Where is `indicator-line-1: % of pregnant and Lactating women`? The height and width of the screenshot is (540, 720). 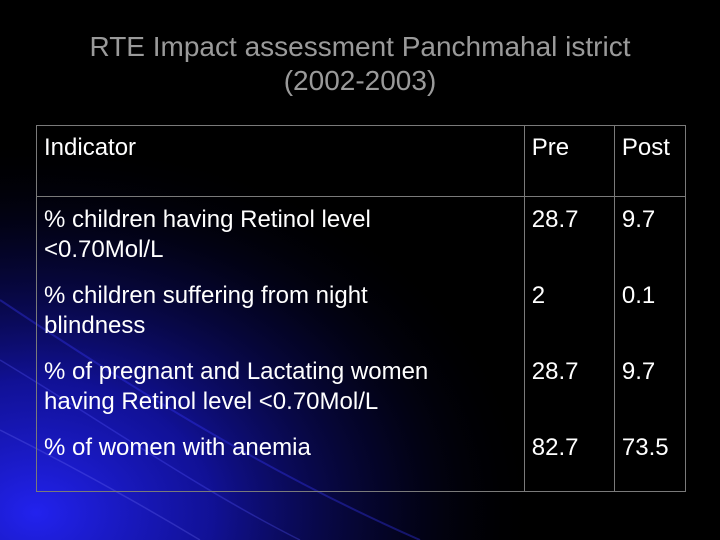 indicator-line-1: % of pregnant and Lactating women is located at coordinates (236, 372).